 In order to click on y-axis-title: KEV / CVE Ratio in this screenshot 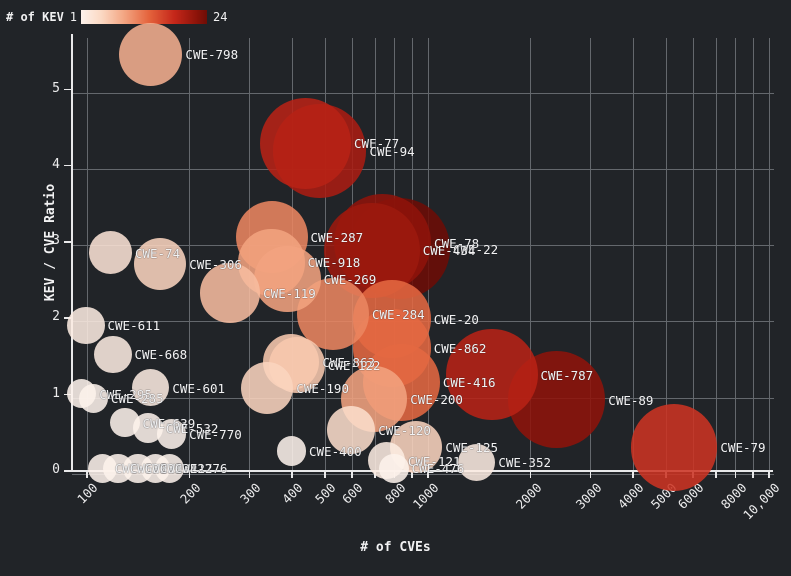, I will do `click(51, 242)`.